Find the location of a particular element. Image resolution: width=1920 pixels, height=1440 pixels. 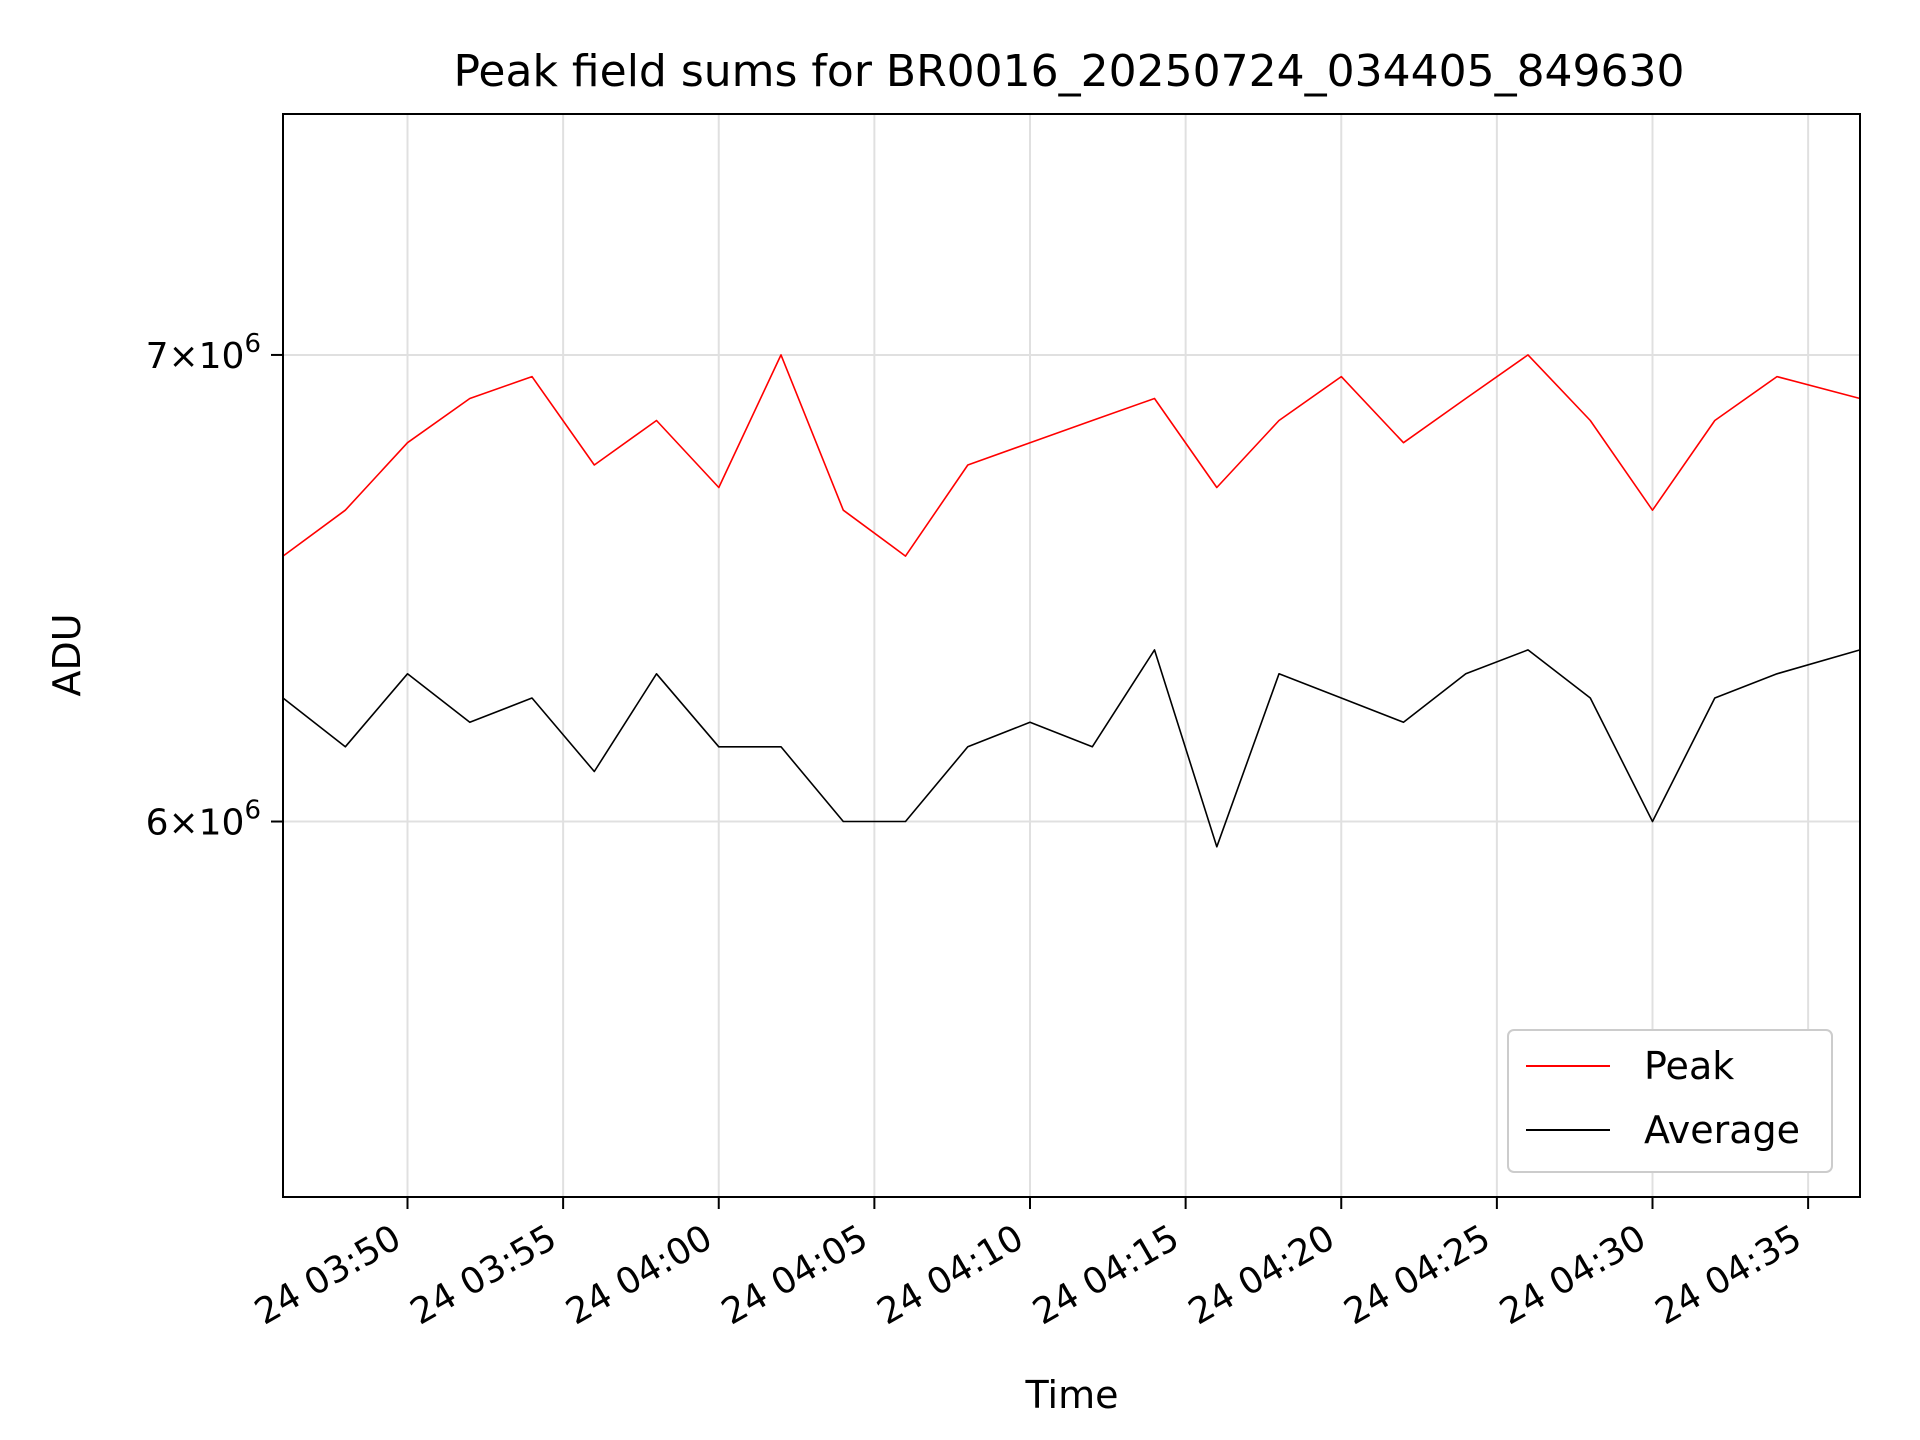

legend-label-average: Average is located at coordinates (1722, 1130).